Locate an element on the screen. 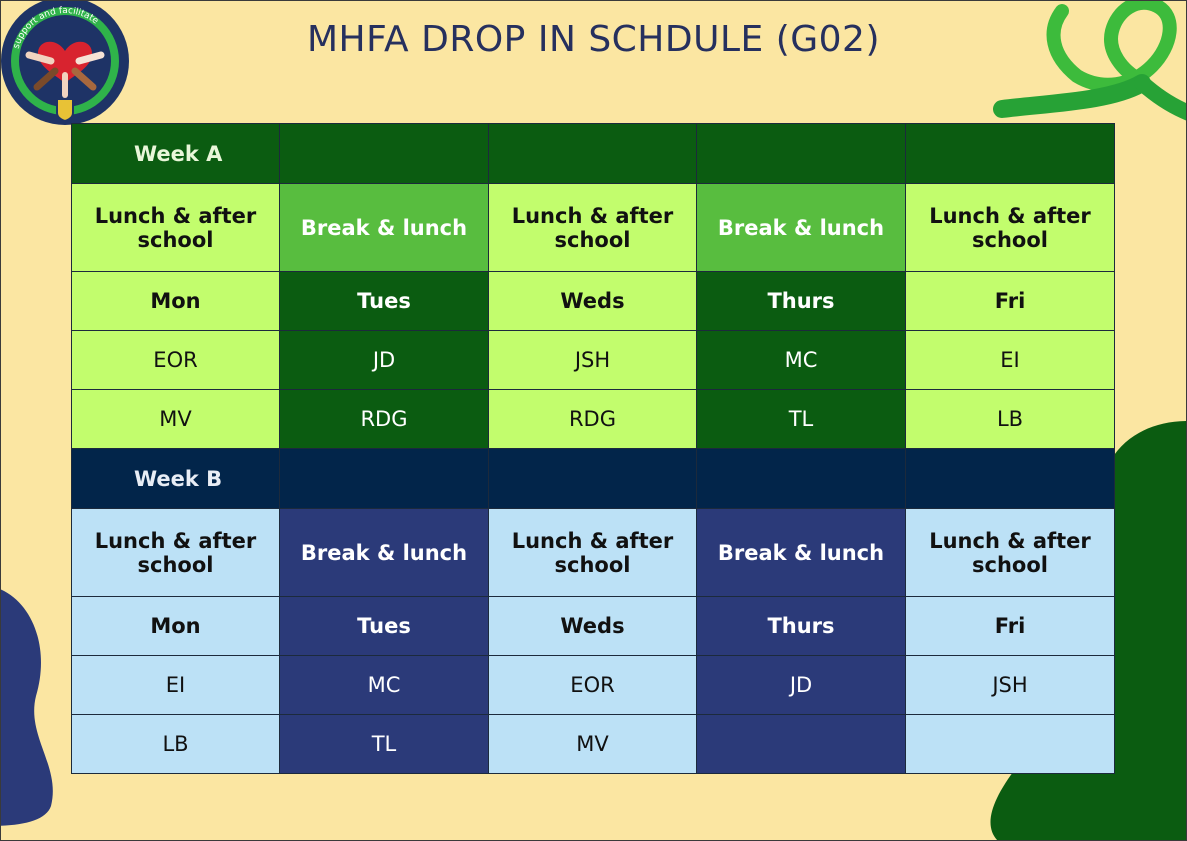 The width and height of the screenshot is (1187, 841). decorative-blob-right is located at coordinates (1088, 630).